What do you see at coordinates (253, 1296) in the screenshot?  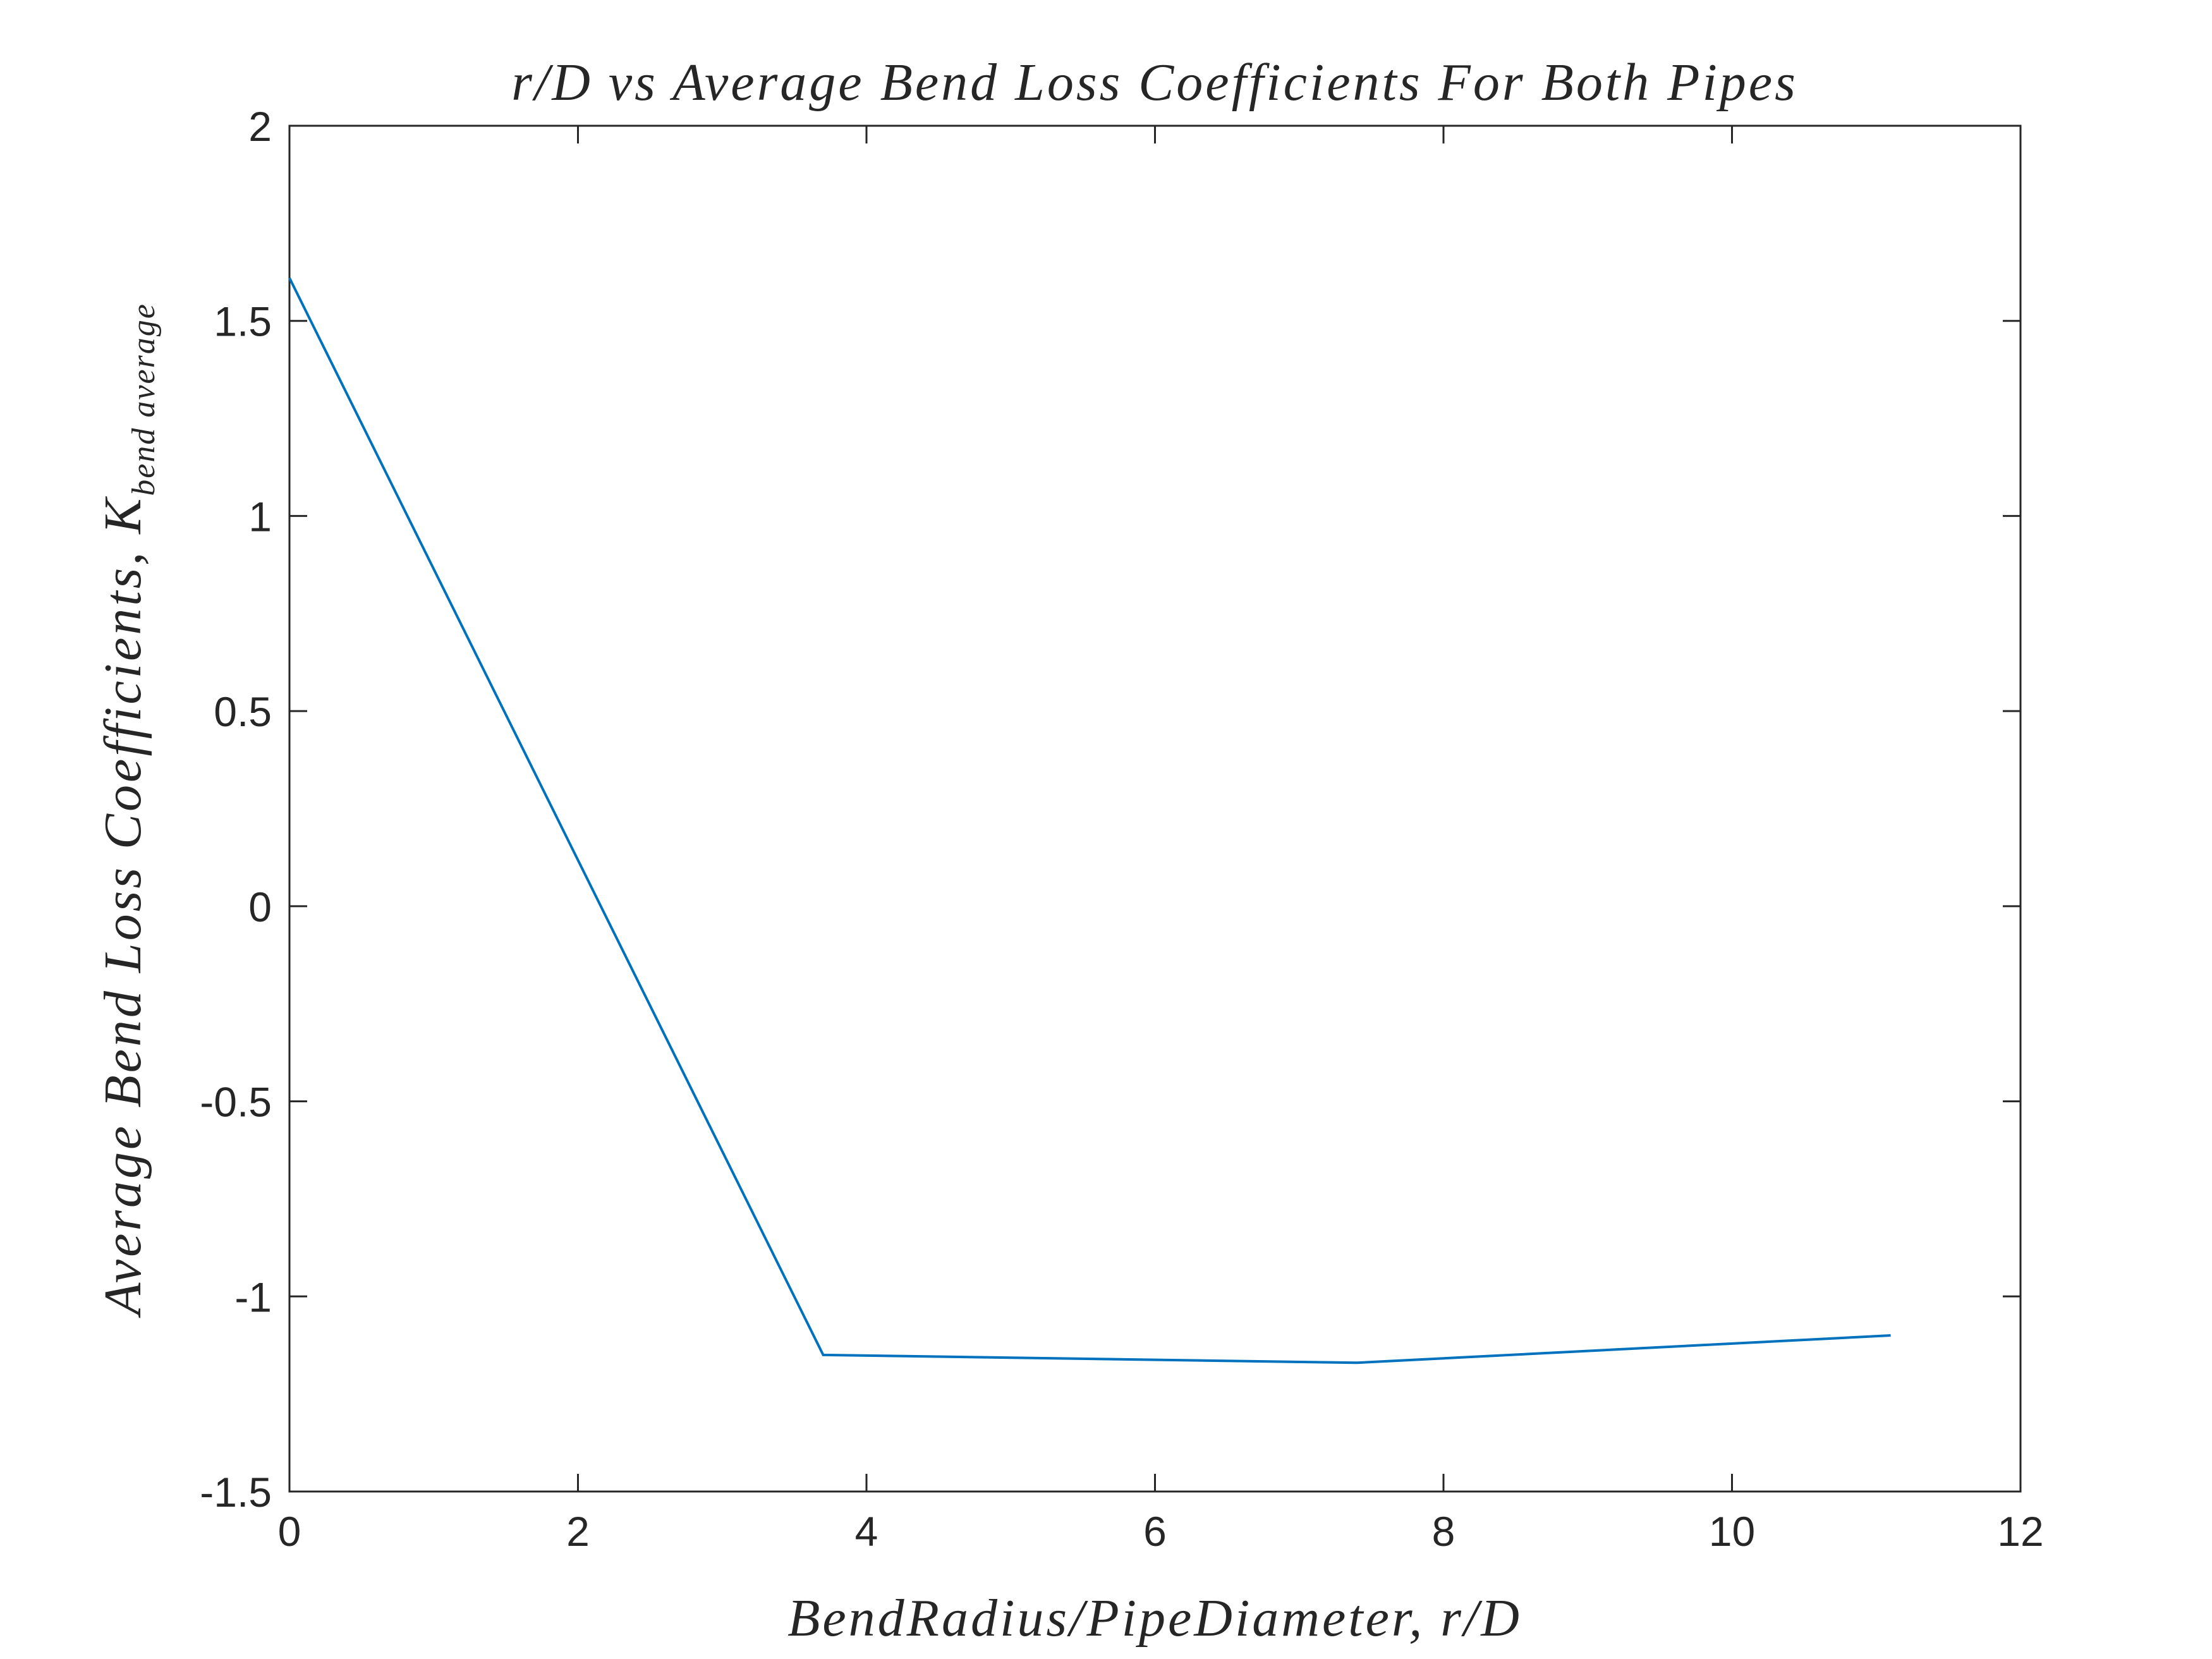 I see `y-tick-label: -1` at bounding box center [253, 1296].